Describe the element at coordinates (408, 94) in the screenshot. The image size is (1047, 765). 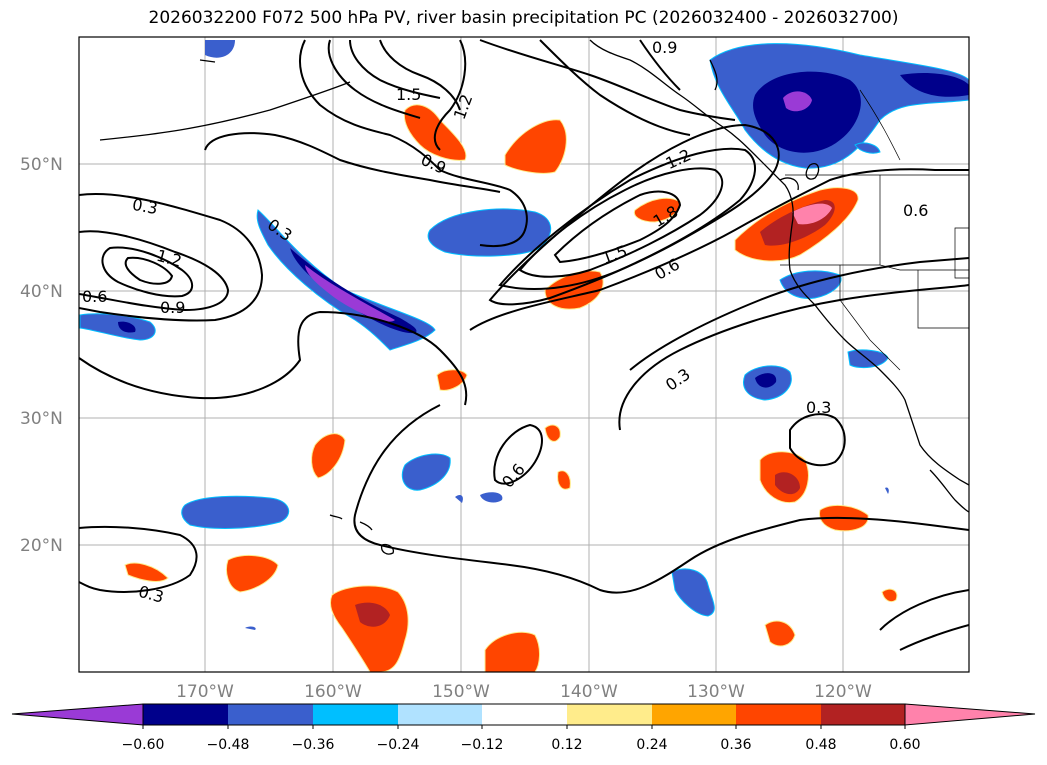
I see `contour-label: 1.5` at that location.